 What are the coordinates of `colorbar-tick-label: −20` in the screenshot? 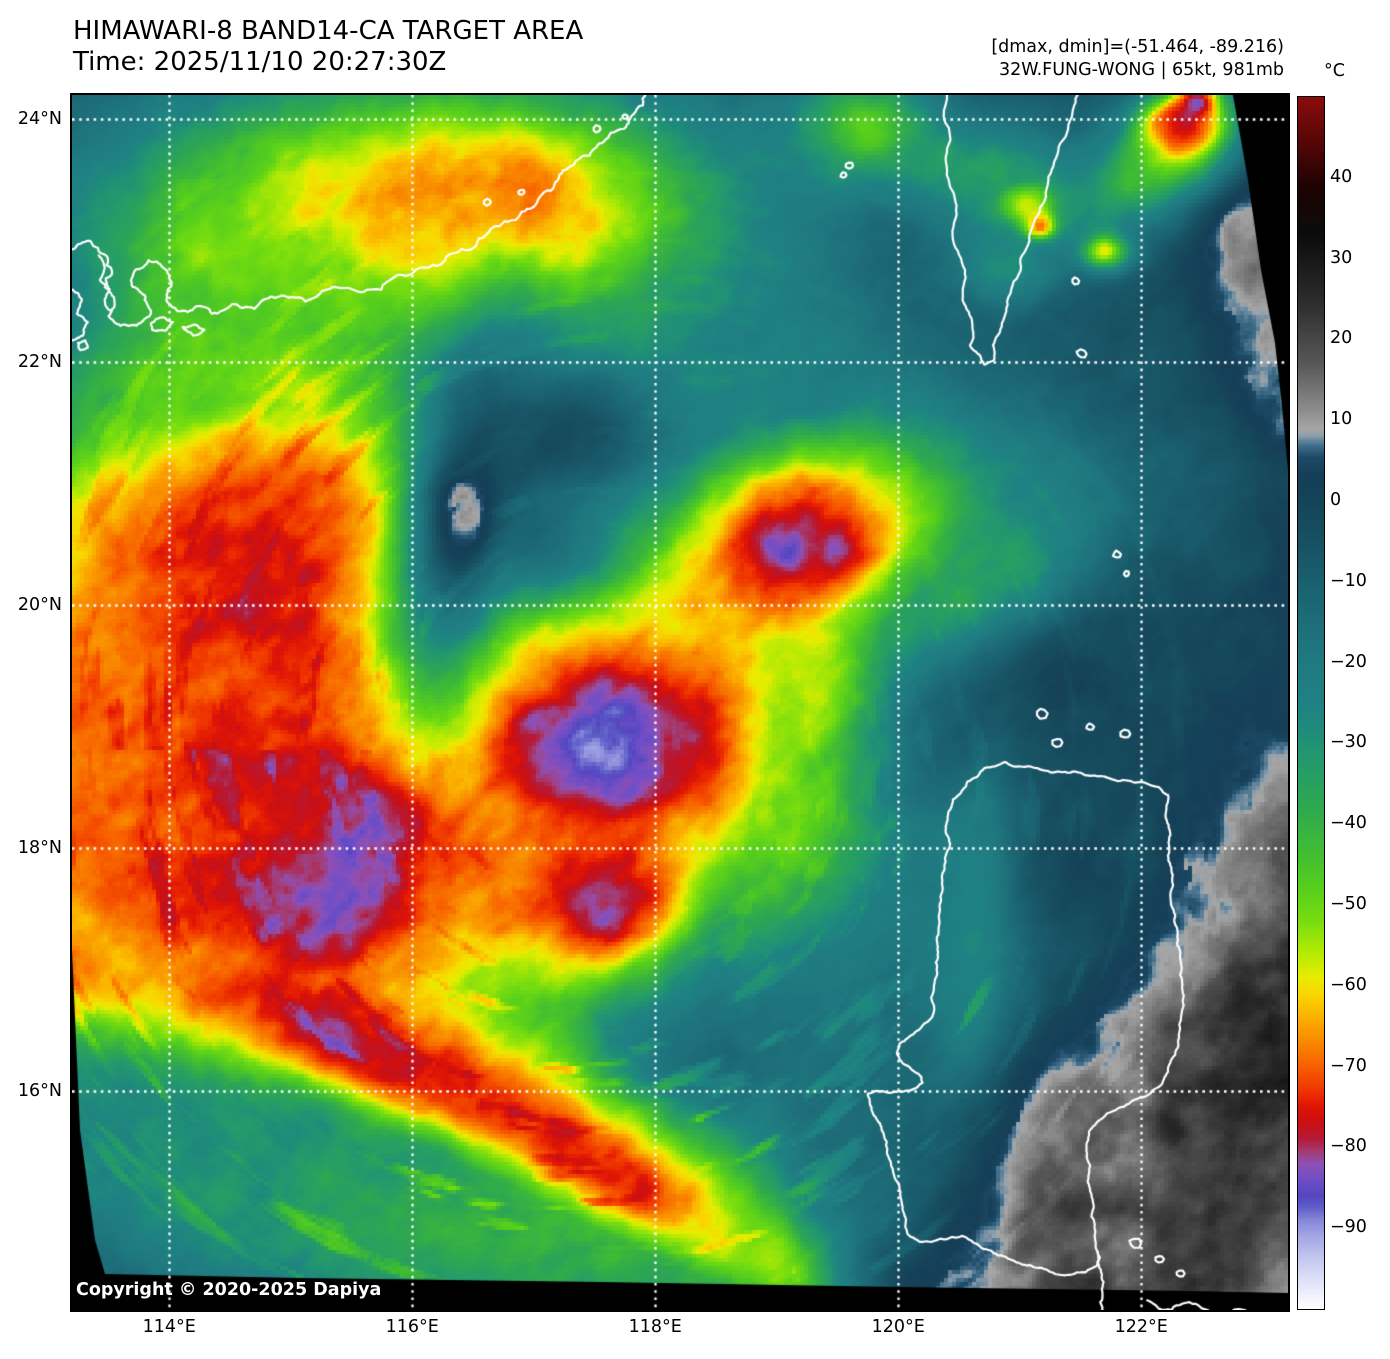 It's located at (1348, 661).